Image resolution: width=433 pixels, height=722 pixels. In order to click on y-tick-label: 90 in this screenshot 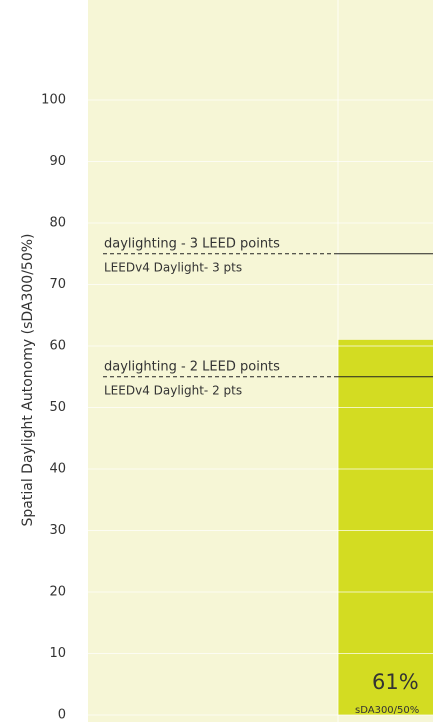, I will do `click(57, 161)`.